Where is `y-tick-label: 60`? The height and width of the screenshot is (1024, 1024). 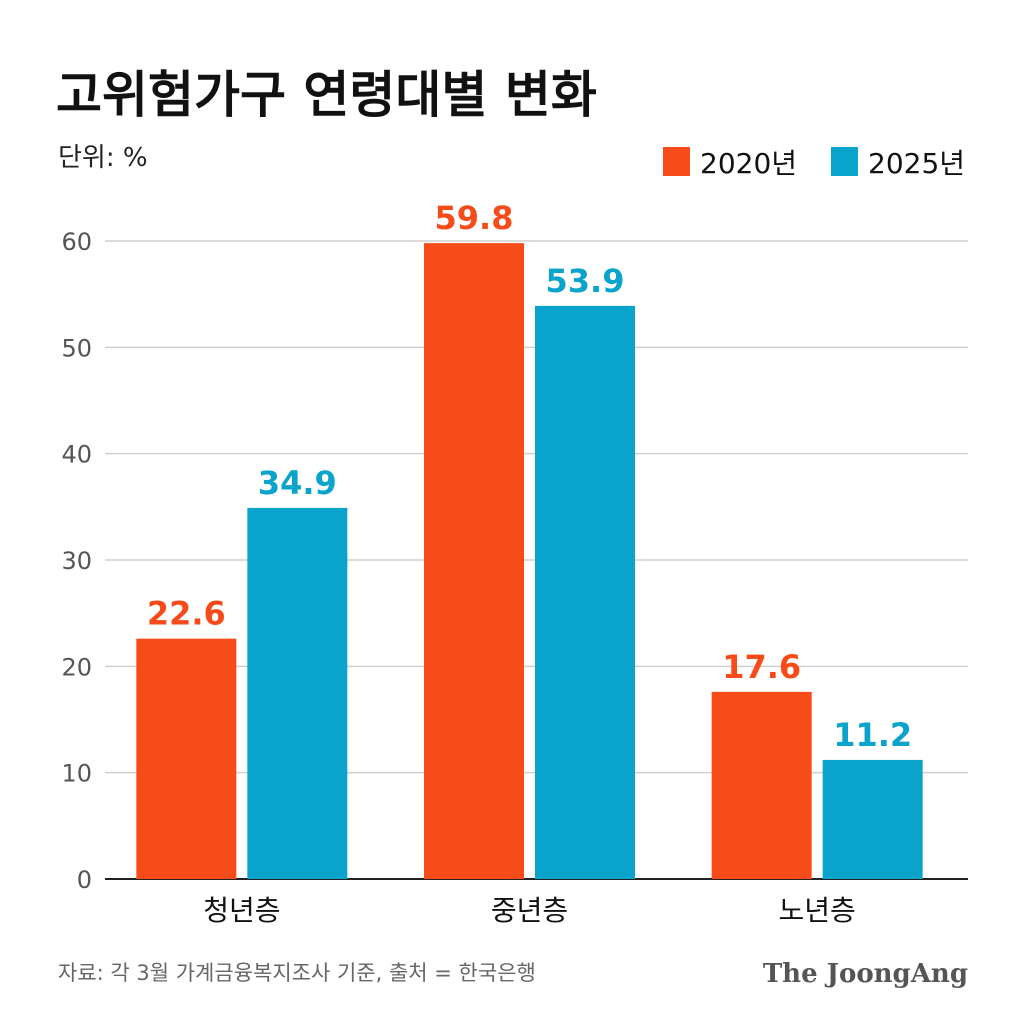 y-tick-label: 60 is located at coordinates (76, 242).